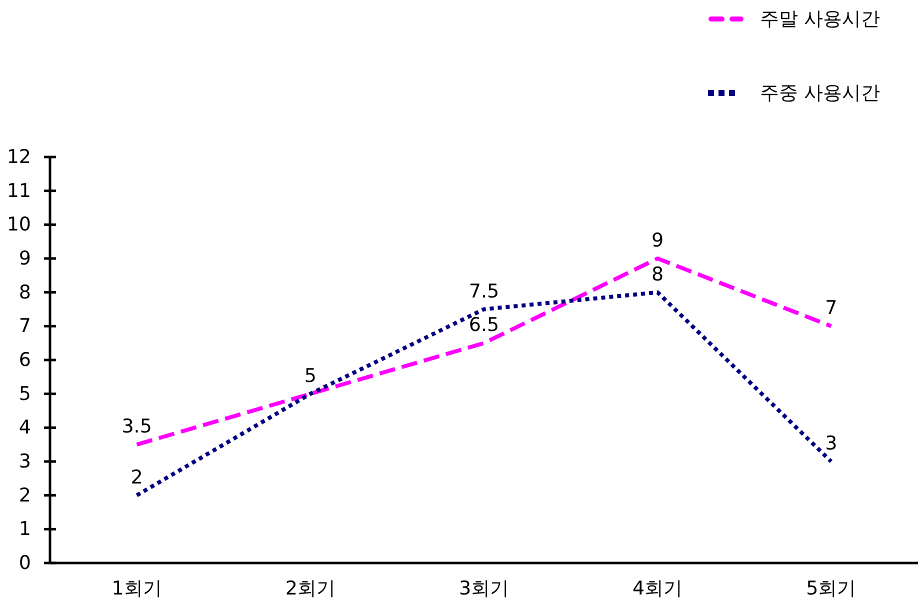 The image size is (920, 607). I want to click on y-tick-label: 12, so click(18, 157).